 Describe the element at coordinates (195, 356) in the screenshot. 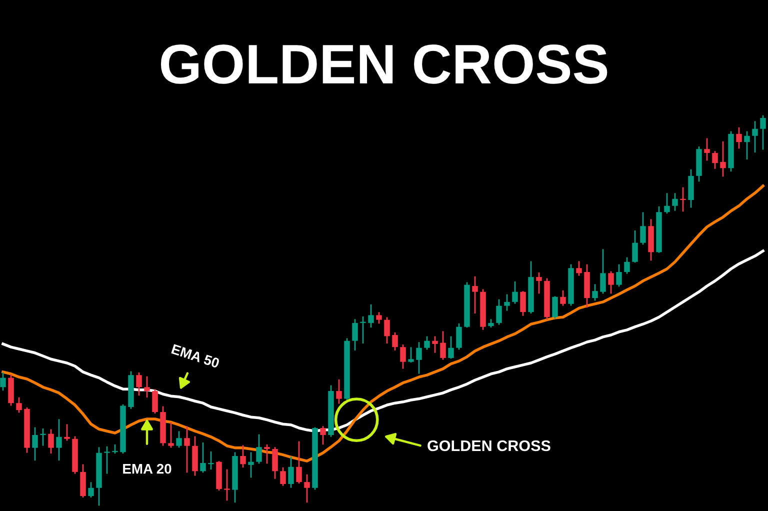

I see `text: EMA 50` at that location.